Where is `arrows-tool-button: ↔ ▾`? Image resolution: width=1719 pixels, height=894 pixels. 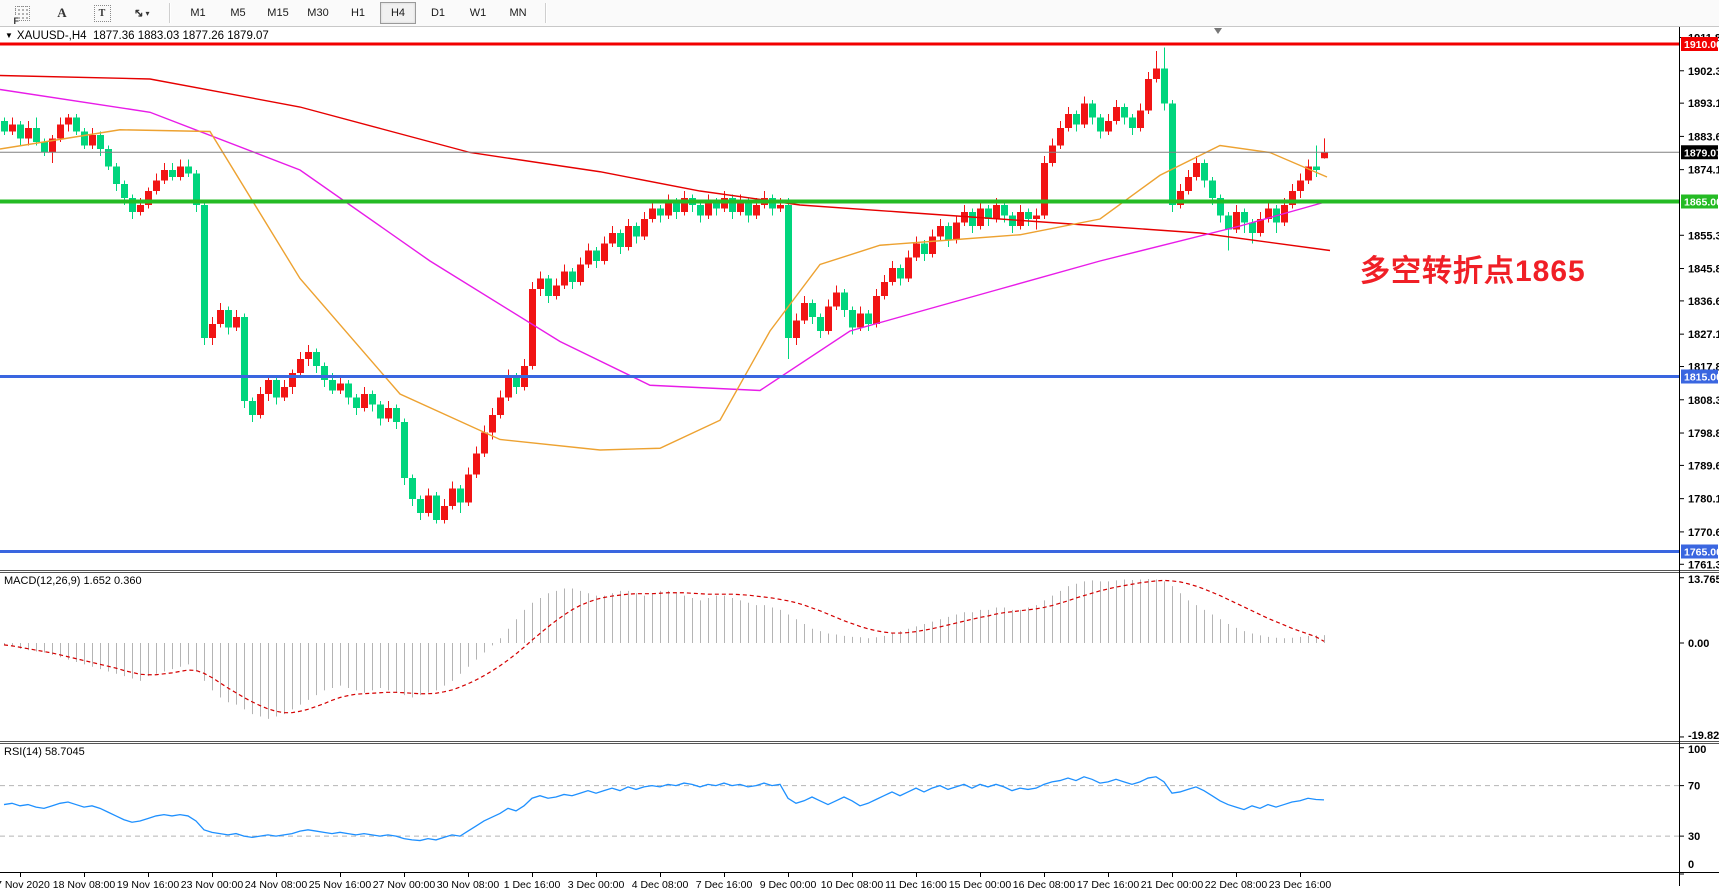
arrows-tool-button: ↔ ▾ is located at coordinates (142, 13).